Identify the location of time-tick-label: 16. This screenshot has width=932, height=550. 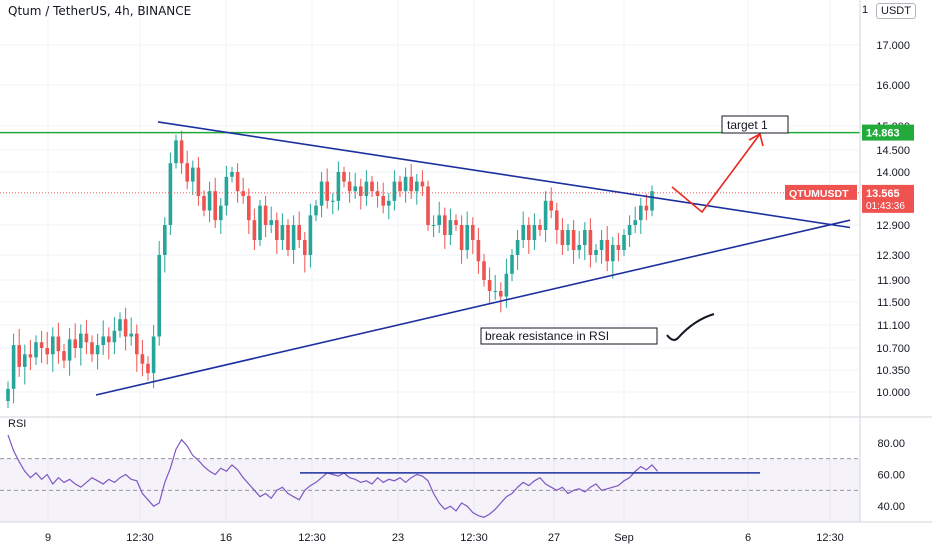
(226, 538).